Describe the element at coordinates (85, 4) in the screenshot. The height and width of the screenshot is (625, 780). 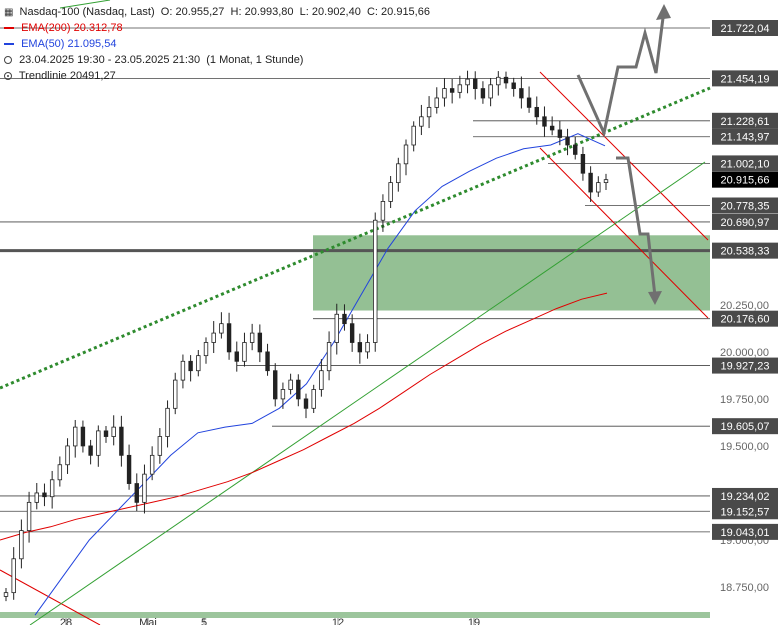
I see `trend-line-top` at that location.